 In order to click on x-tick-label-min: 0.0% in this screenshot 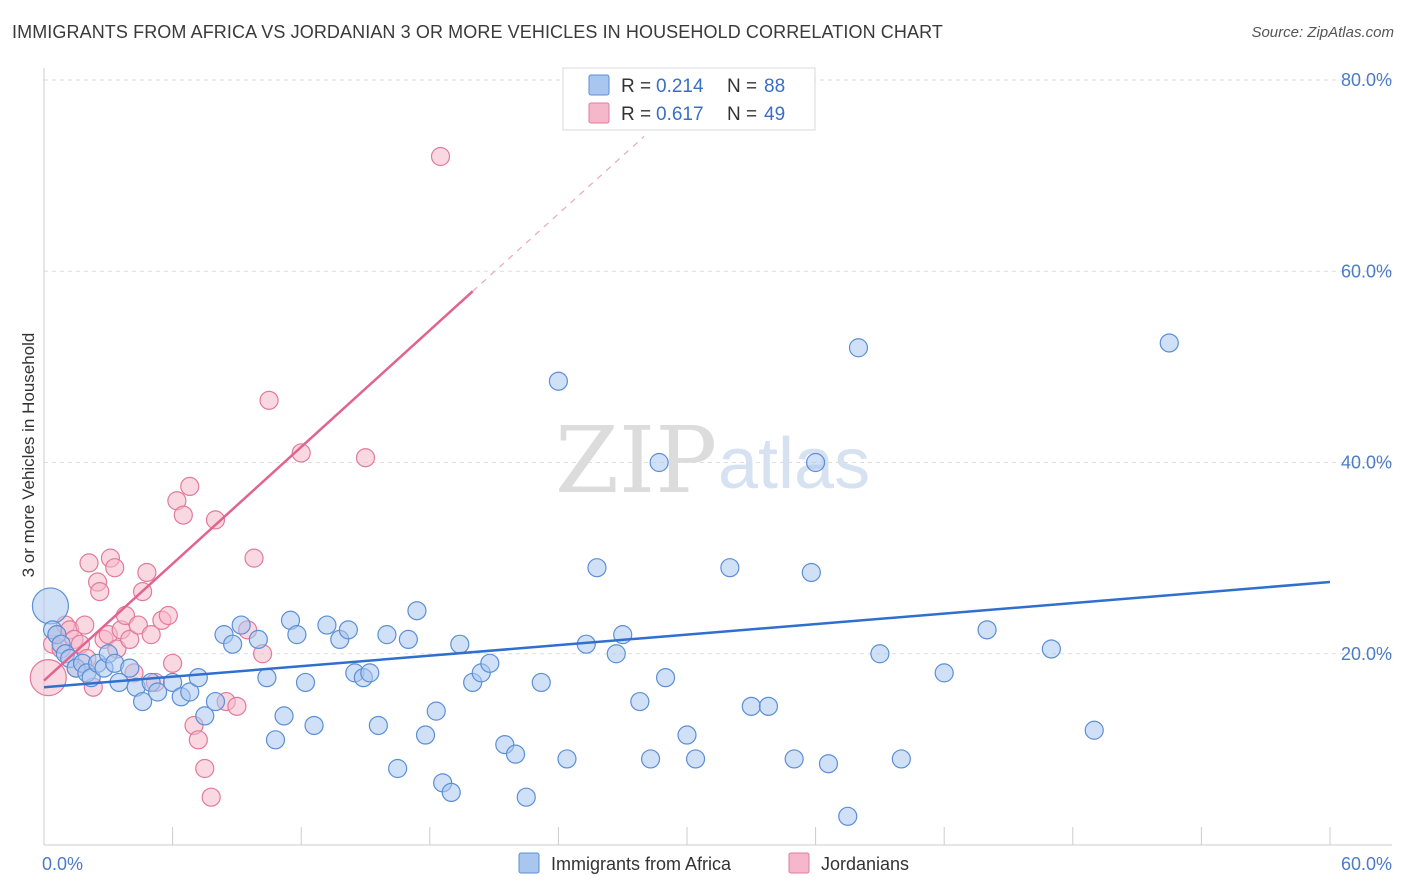, I will do `click(62, 864)`.